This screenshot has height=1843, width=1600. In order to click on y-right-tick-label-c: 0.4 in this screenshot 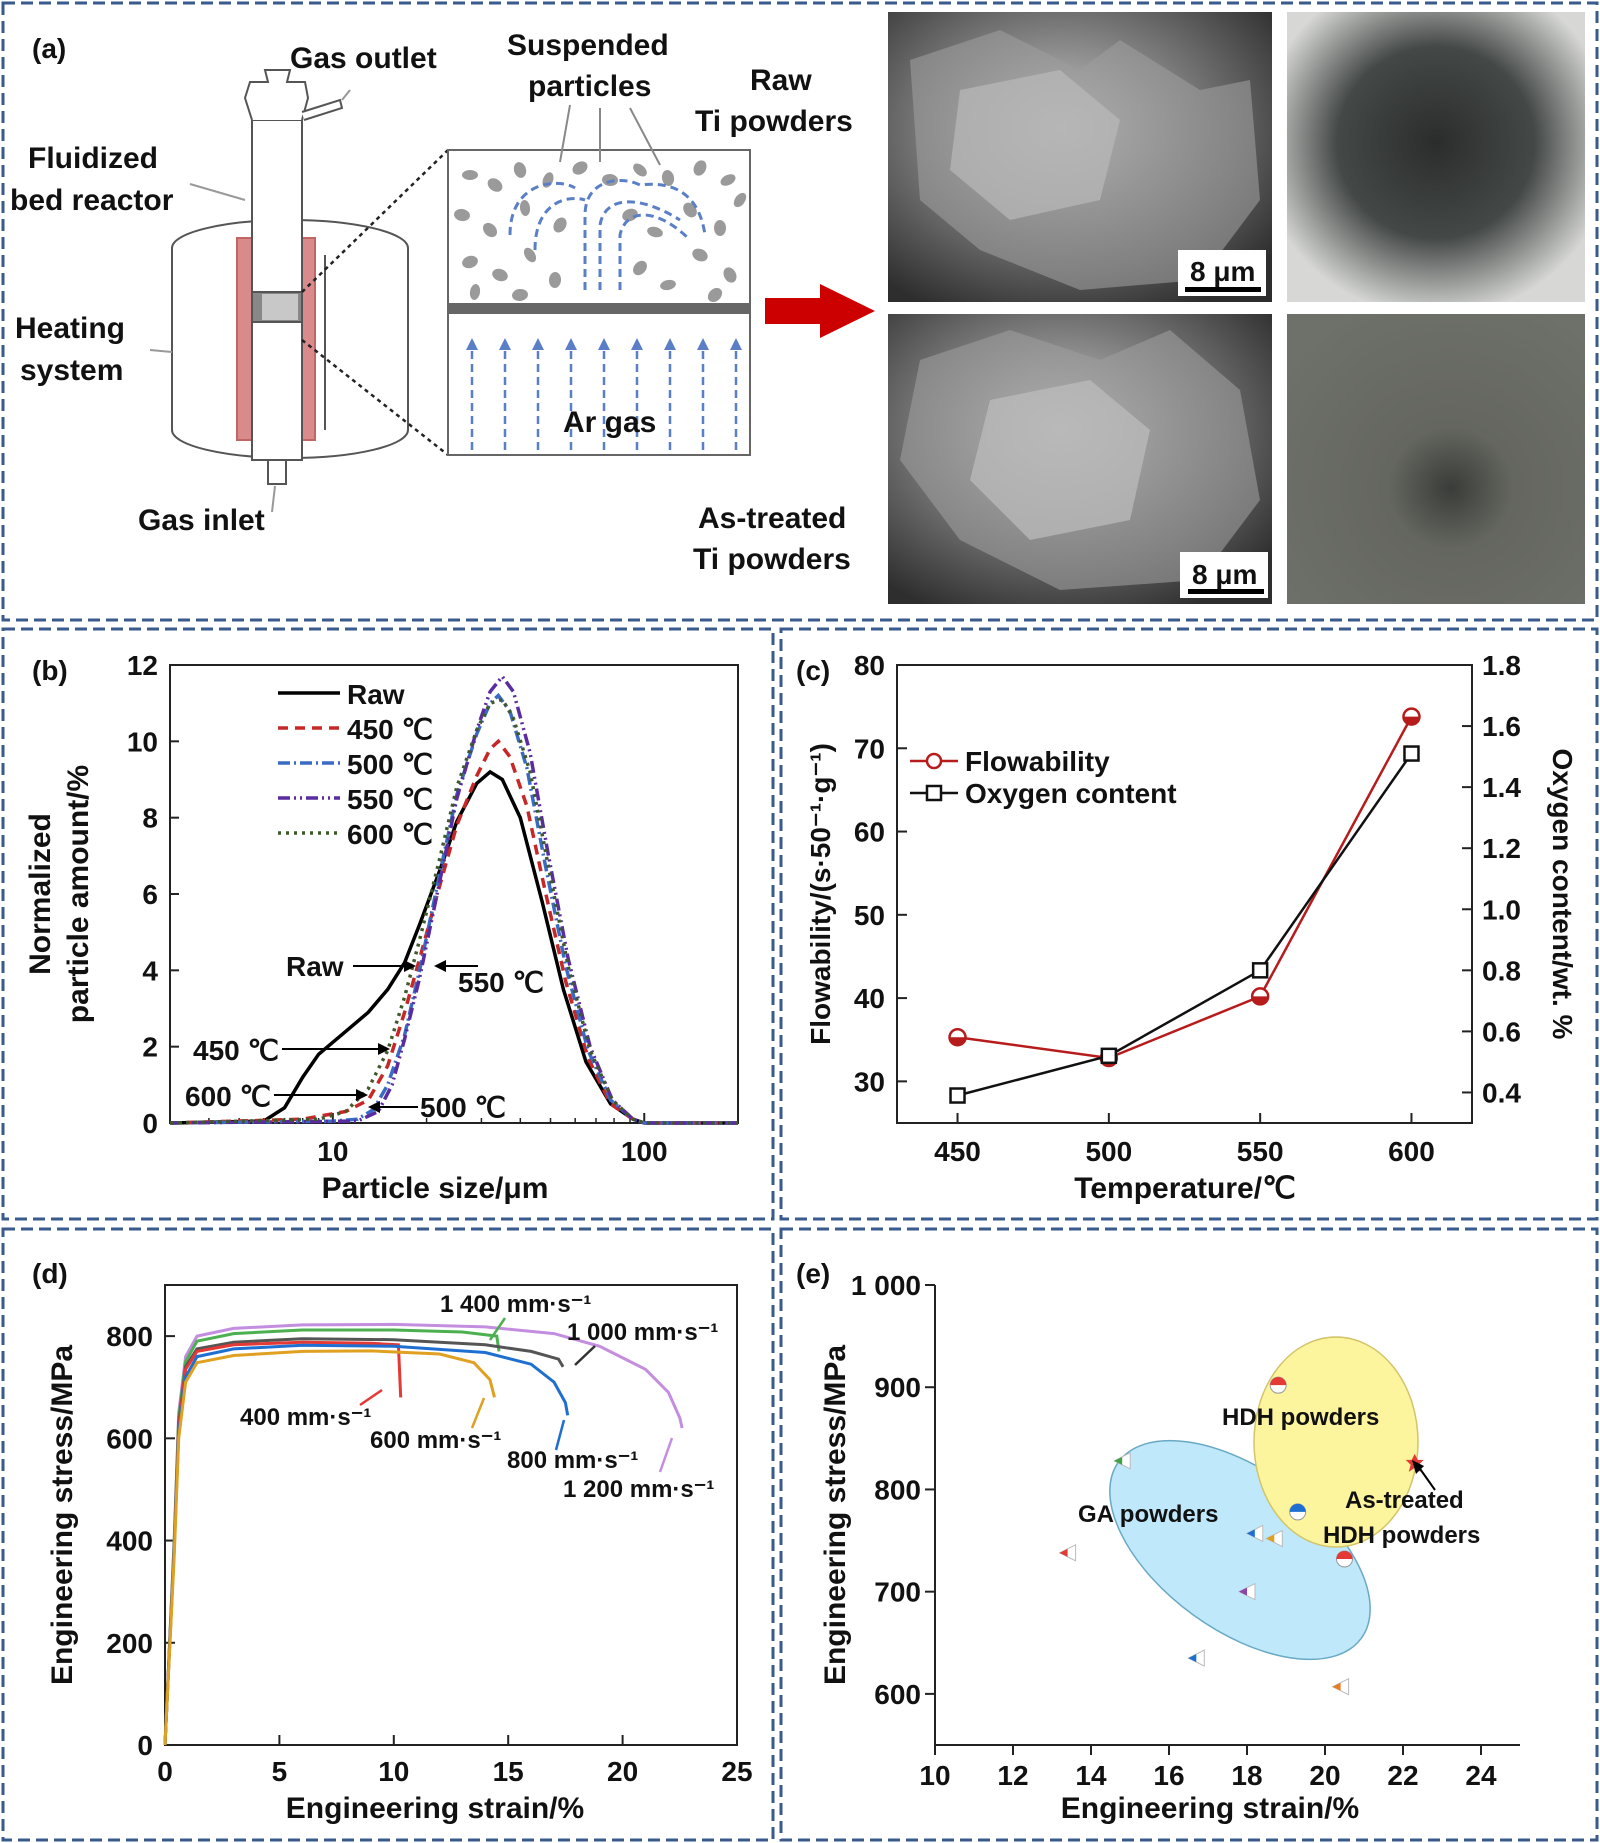, I will do `click(1501, 1092)`.